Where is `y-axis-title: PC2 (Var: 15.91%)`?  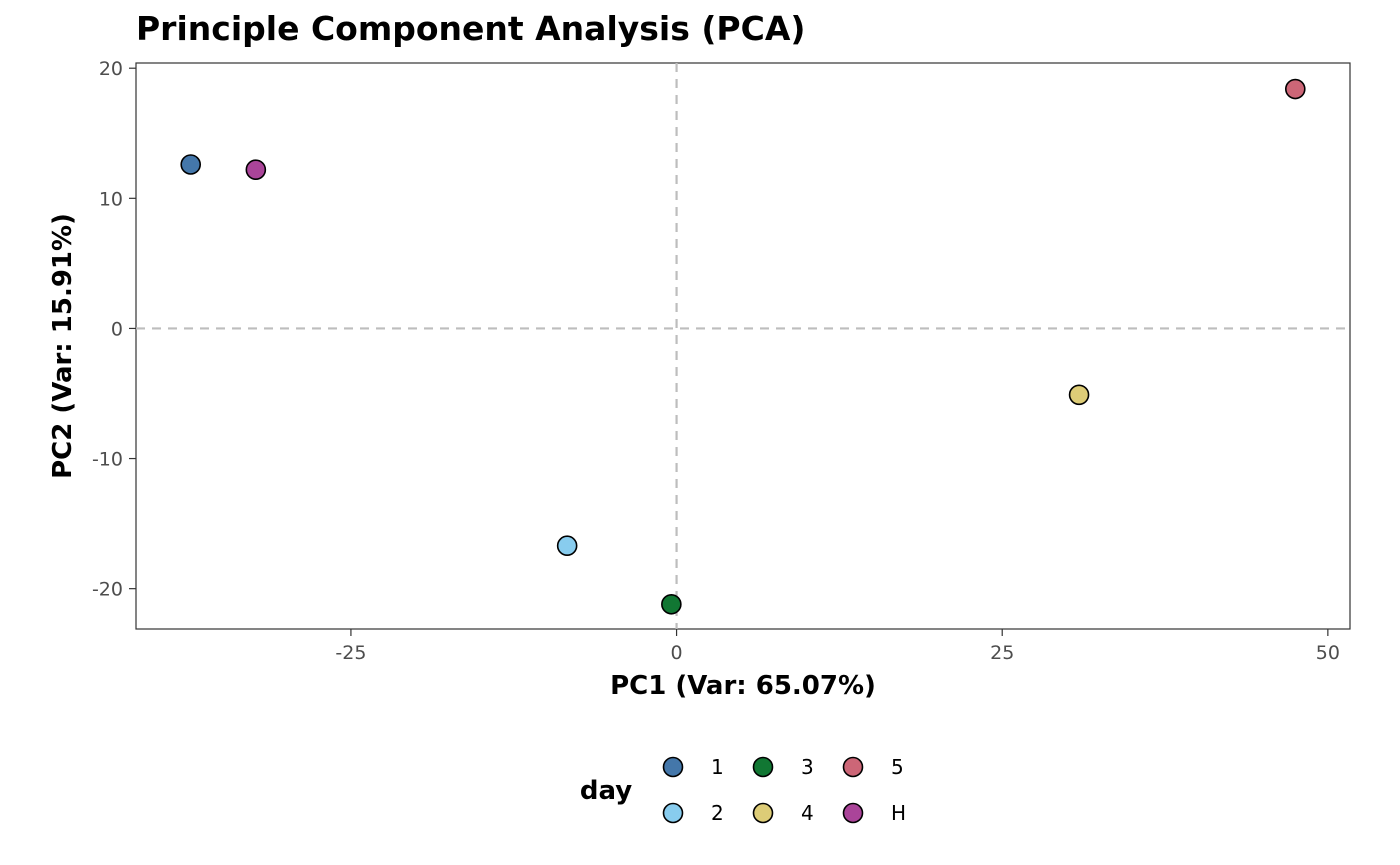
y-axis-title: PC2 (Var: 15.91%) is located at coordinates (63, 346).